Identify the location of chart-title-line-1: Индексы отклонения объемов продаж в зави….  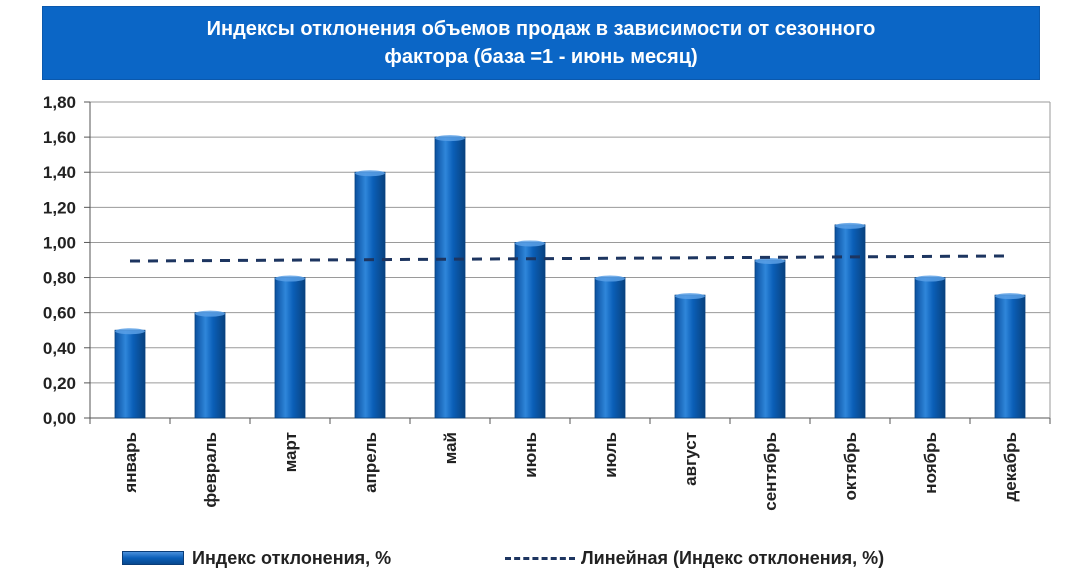
(541, 29).